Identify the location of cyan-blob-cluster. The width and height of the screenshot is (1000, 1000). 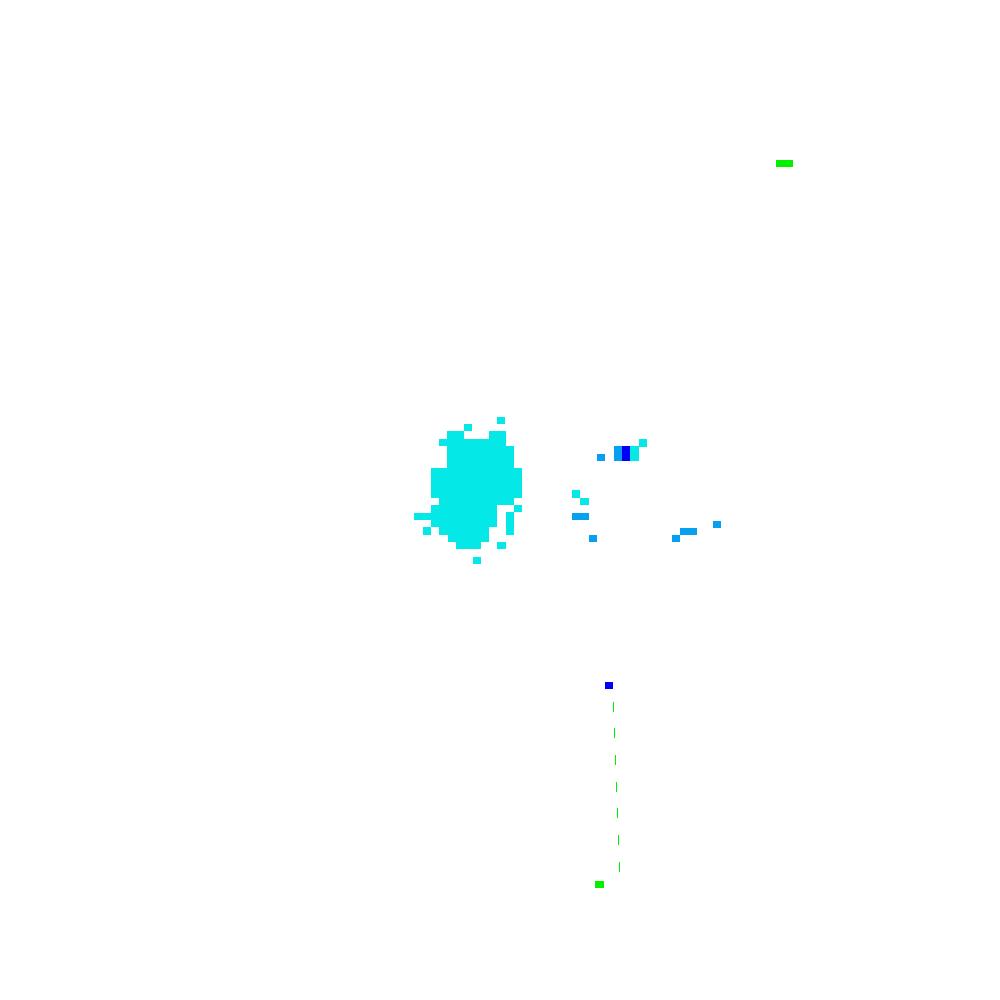
(468, 490).